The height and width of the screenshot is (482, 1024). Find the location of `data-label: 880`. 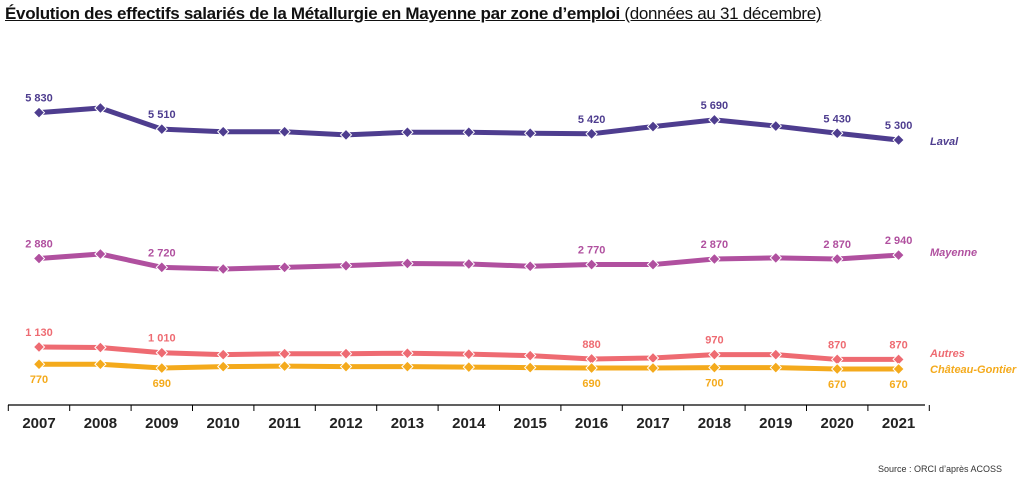

data-label: 880 is located at coordinates (591, 345).